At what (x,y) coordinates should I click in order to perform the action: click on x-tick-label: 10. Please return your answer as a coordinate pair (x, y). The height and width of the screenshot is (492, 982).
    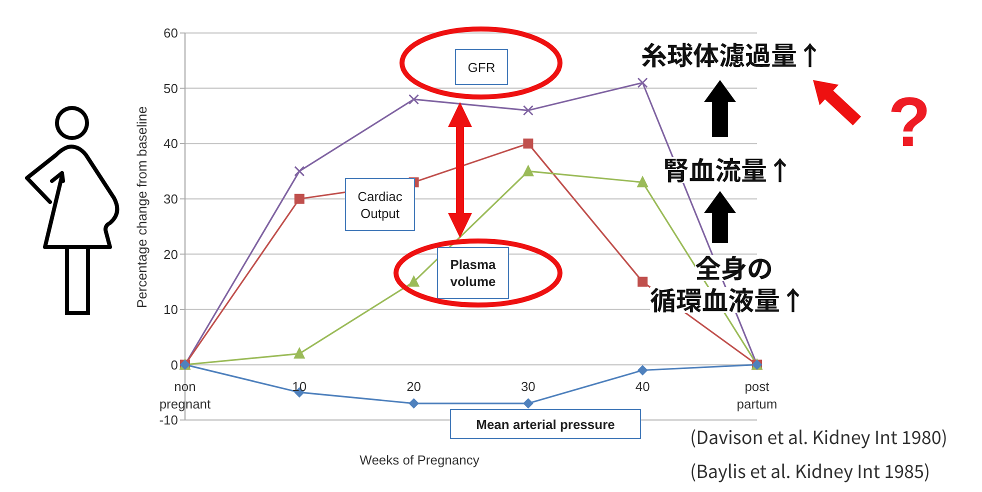
    Looking at the image, I should click on (299, 386).